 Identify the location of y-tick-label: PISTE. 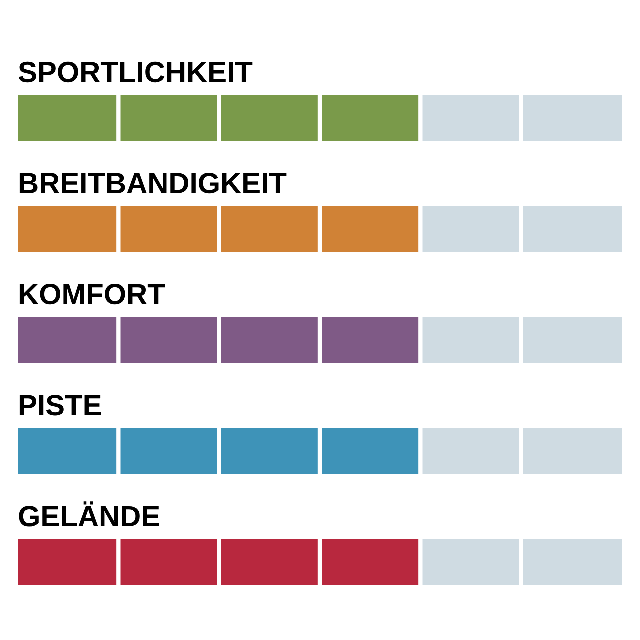
(61, 405).